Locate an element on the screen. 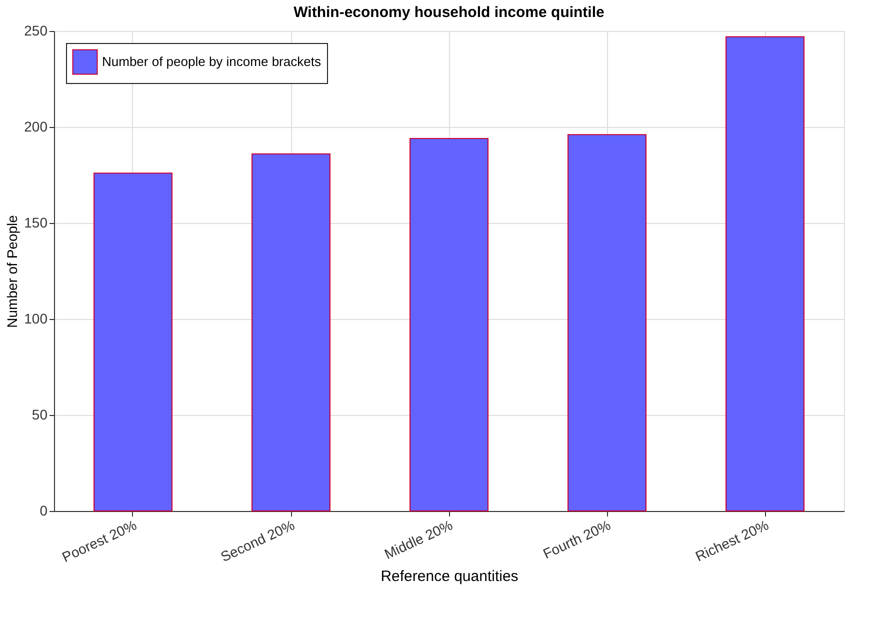 The width and height of the screenshot is (896, 644). x-axis-title: Reference quantities is located at coordinates (449, 577).